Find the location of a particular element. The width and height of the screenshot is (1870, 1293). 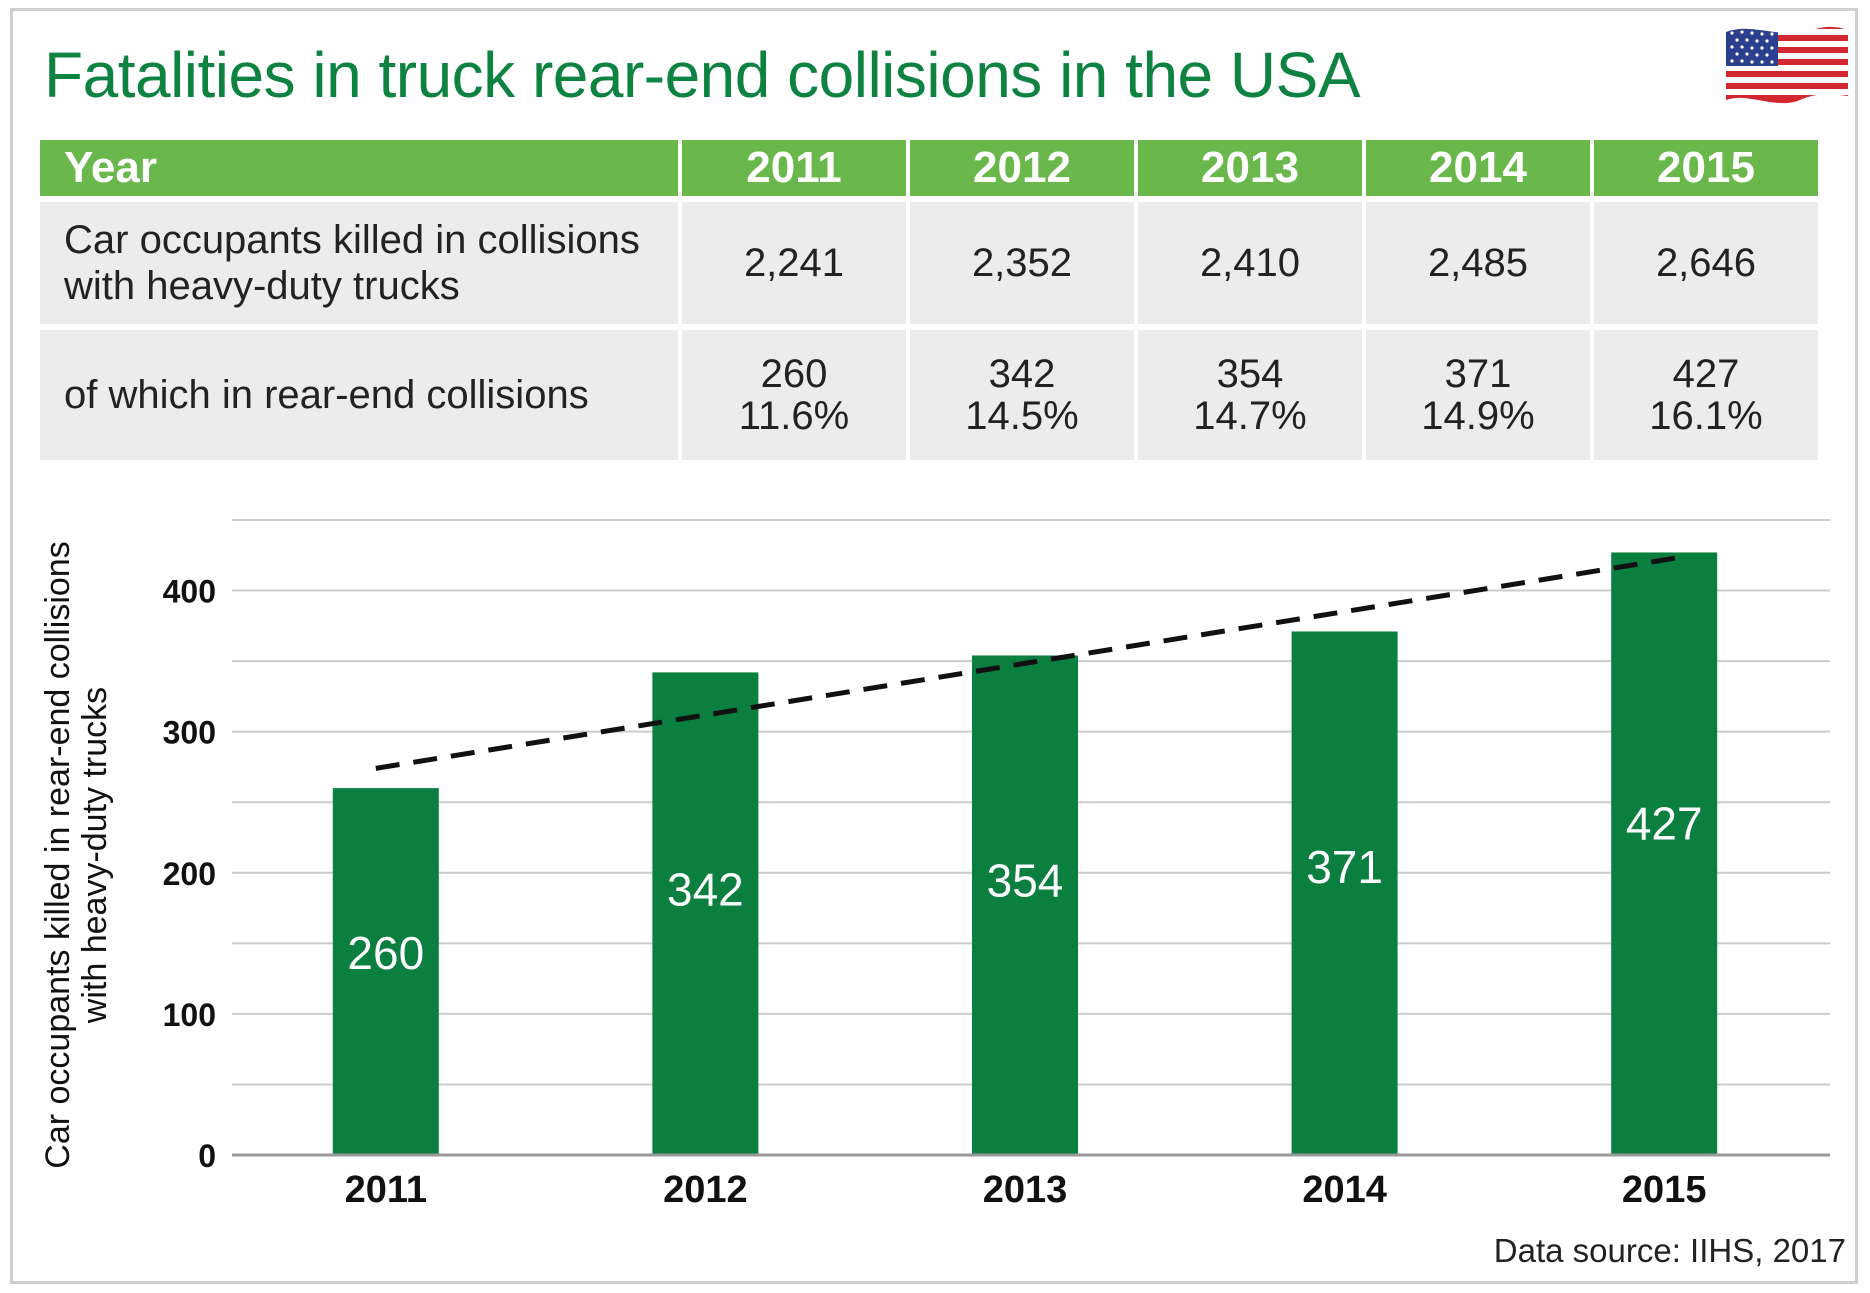

bar-2011 is located at coordinates (385, 971).